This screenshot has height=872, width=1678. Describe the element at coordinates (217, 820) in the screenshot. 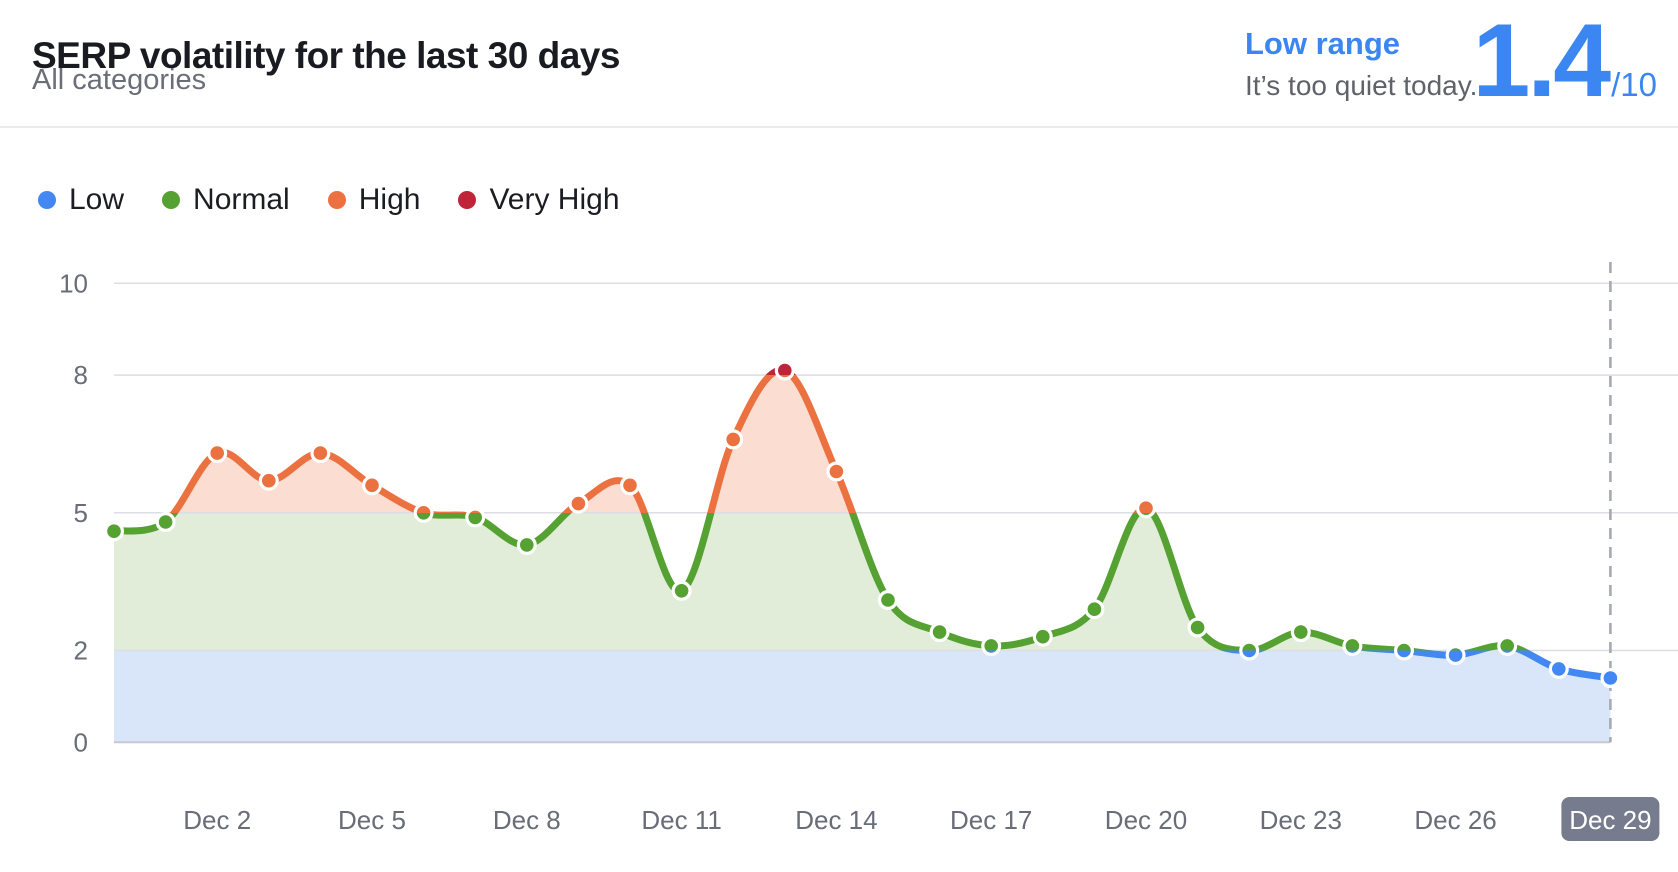

I see `x-tick-label: Dec 2` at that location.